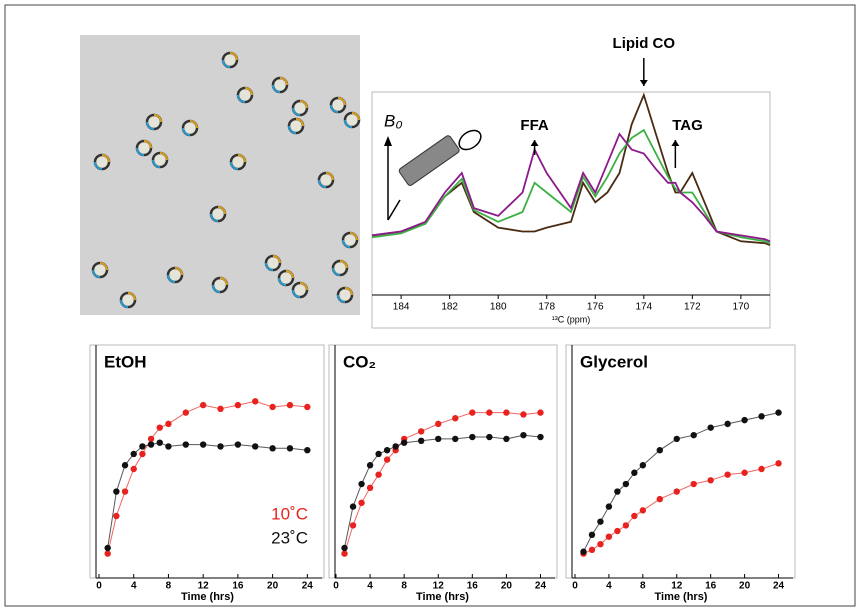 The width and height of the screenshot is (861, 612). Describe the element at coordinates (207, 597) in the screenshot. I see `x-axis-label: Time (hrs)` at that location.